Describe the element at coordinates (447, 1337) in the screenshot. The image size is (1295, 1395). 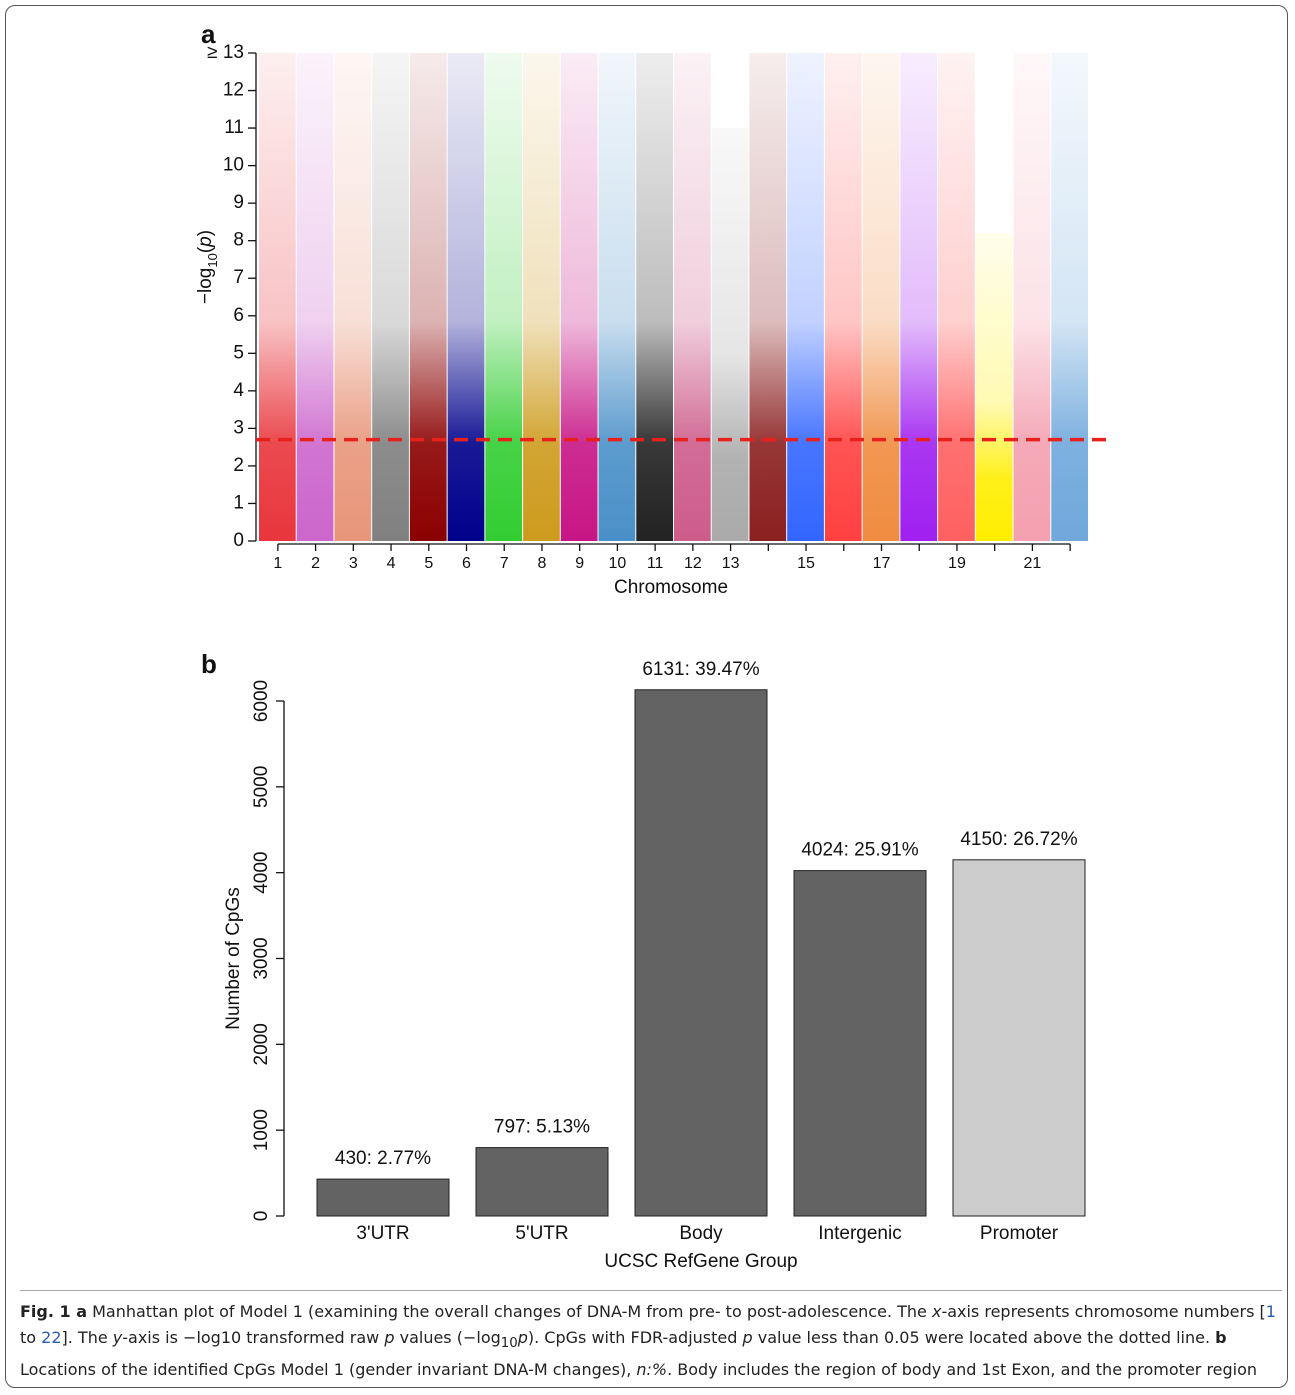
I see `caption-text: values (−log` at that location.